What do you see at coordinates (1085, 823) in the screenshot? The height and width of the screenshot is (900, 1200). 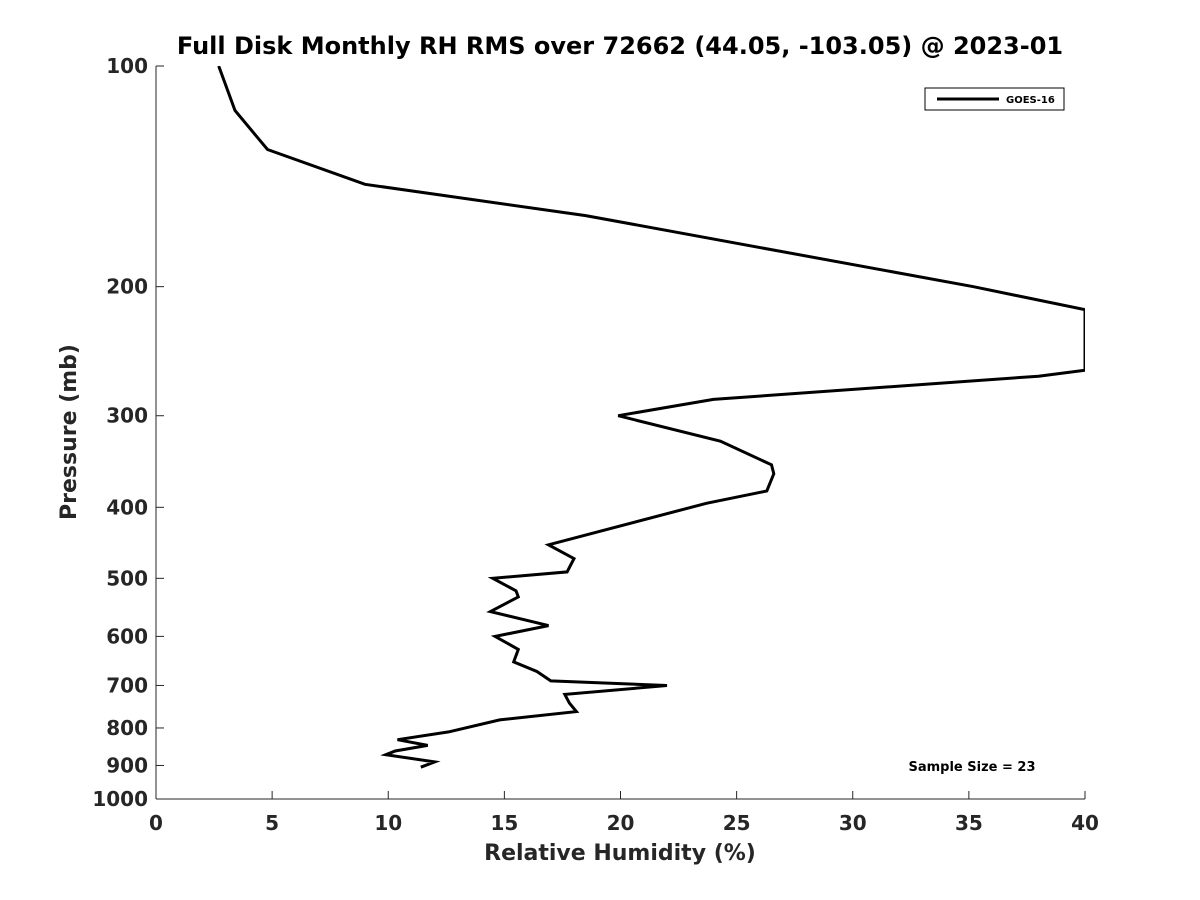 I see `x-tick-label: 40` at bounding box center [1085, 823].